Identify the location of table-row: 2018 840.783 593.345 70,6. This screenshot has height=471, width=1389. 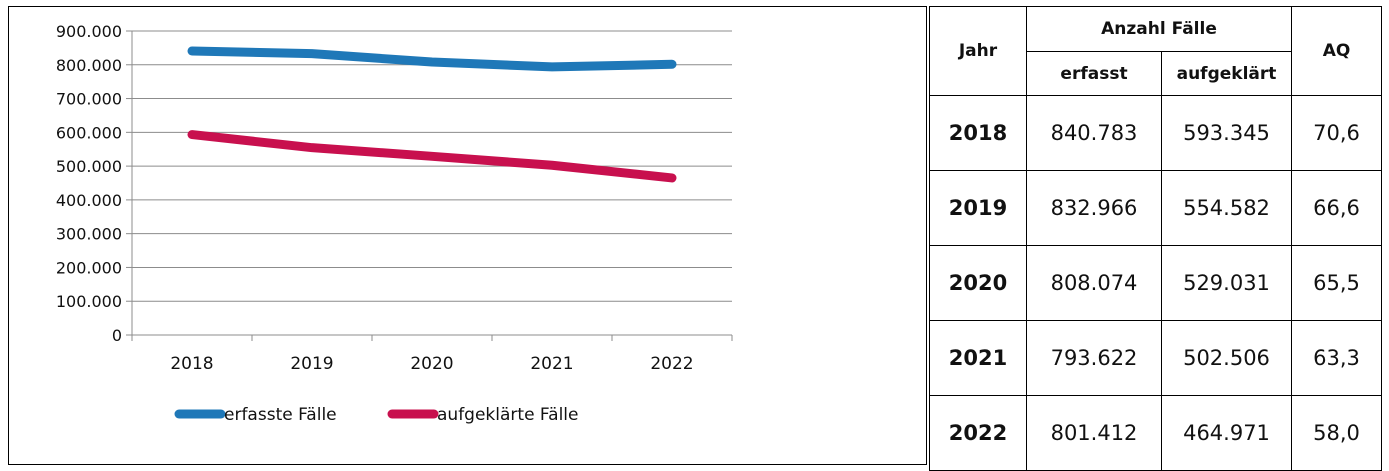
(1155, 133).